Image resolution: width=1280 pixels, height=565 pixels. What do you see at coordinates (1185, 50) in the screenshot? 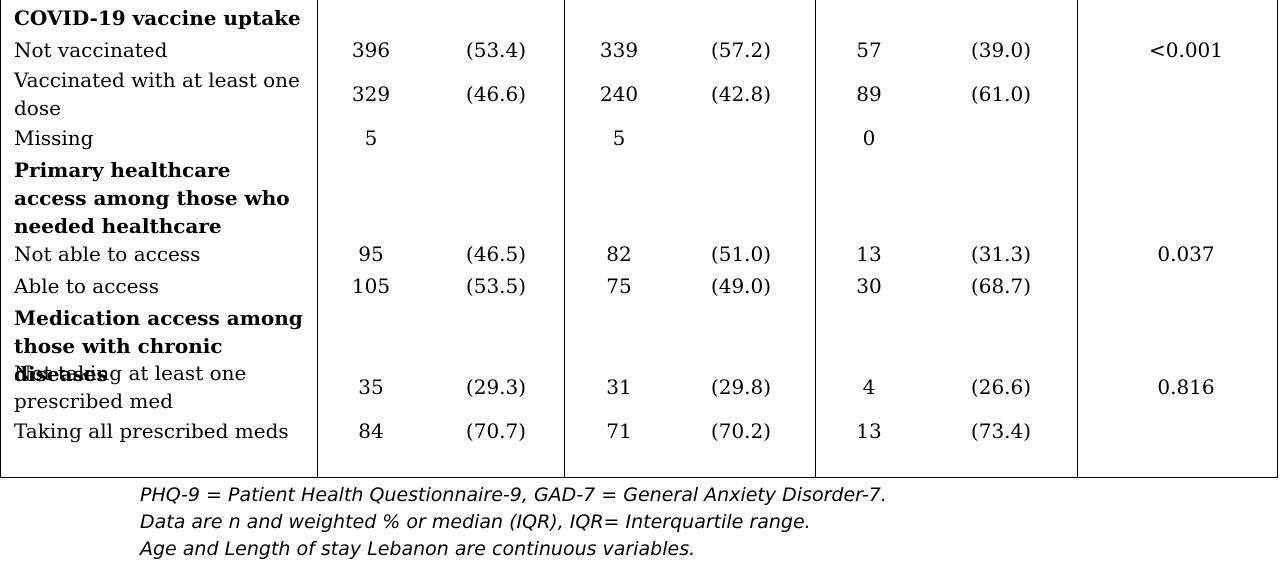
I see `cell-p-value: <0.001` at bounding box center [1185, 50].